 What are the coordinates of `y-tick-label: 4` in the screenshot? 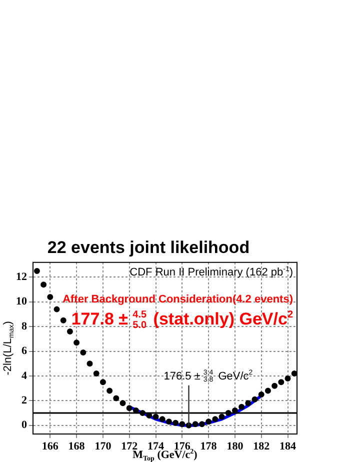 It's located at (25, 376).